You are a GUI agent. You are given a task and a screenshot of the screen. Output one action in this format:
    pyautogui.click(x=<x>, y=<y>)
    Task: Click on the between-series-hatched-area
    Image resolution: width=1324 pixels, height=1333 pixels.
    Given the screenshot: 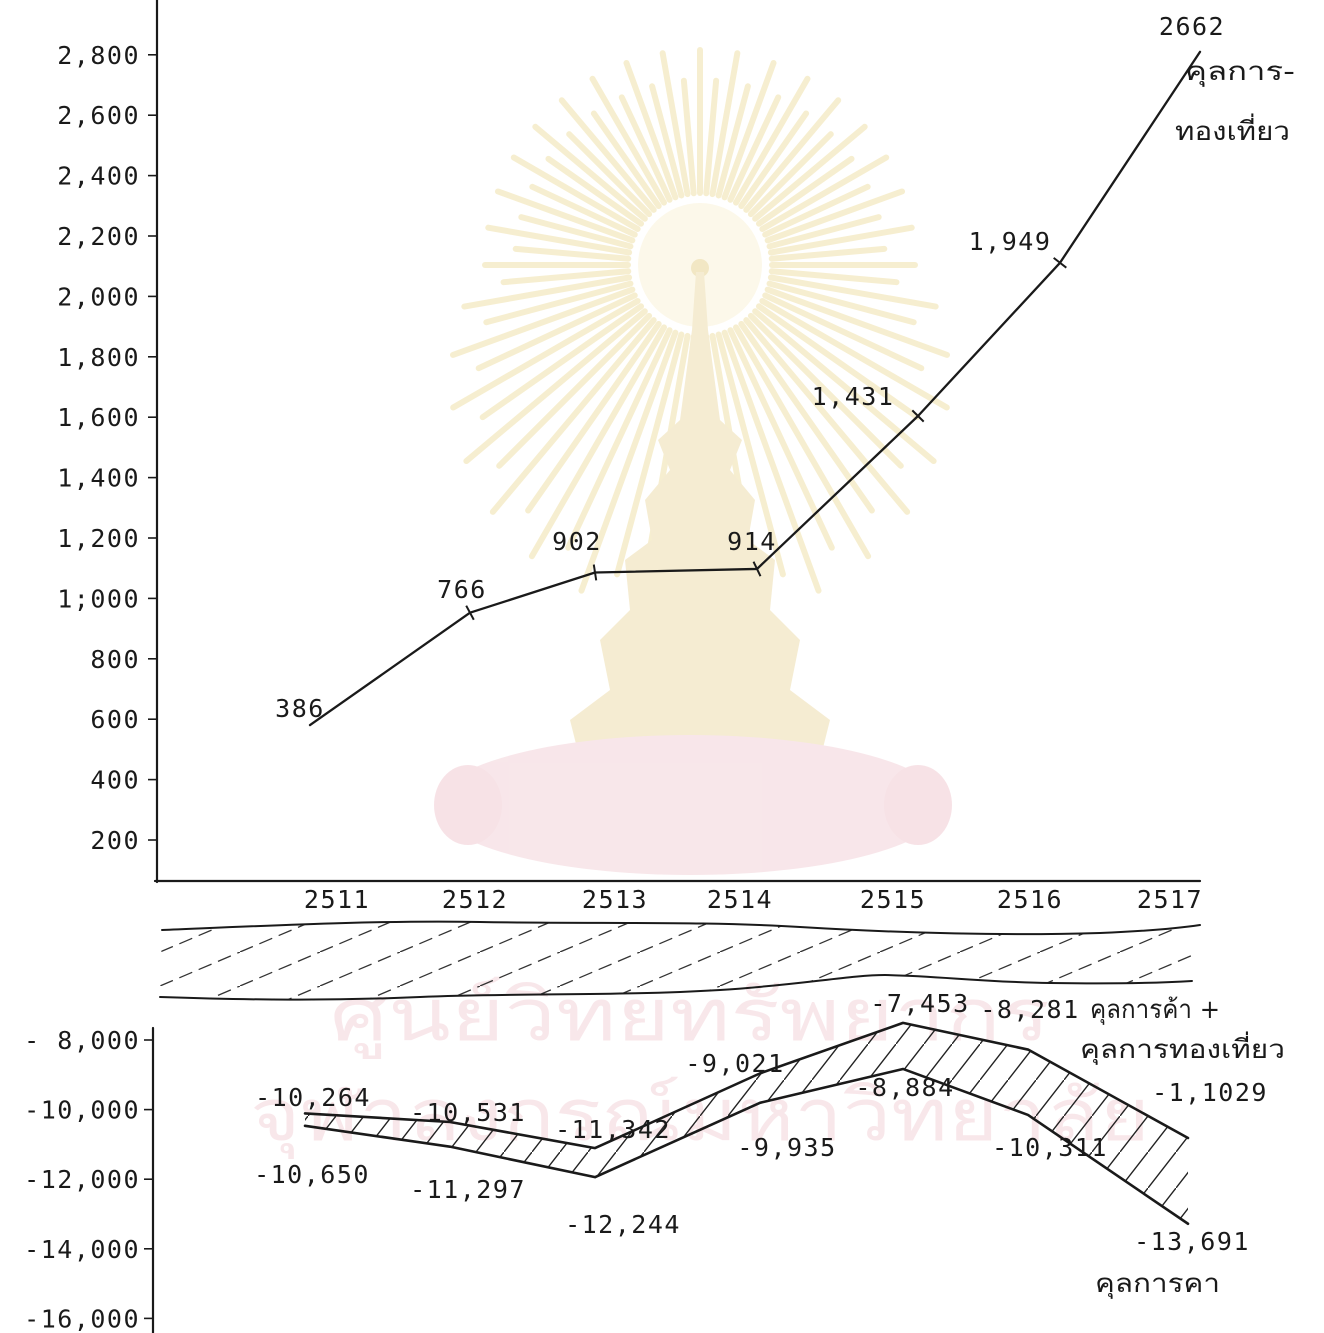 What is the action you would take?
    pyautogui.click(x=746, y=1123)
    